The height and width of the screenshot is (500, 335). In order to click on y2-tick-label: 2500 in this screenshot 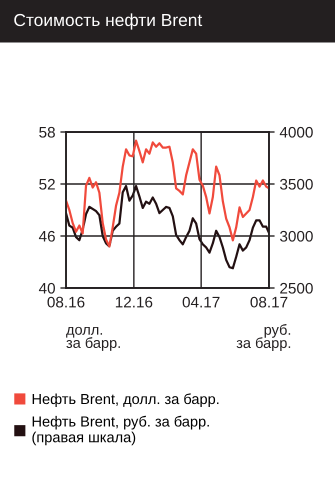, I will do `click(296, 288)`.